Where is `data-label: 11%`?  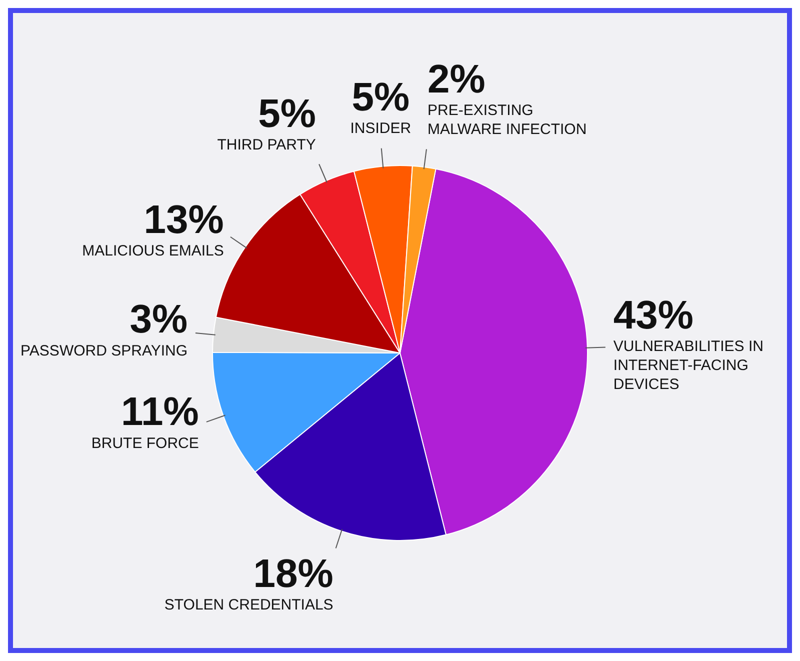 data-label: 11% is located at coordinates (160, 412).